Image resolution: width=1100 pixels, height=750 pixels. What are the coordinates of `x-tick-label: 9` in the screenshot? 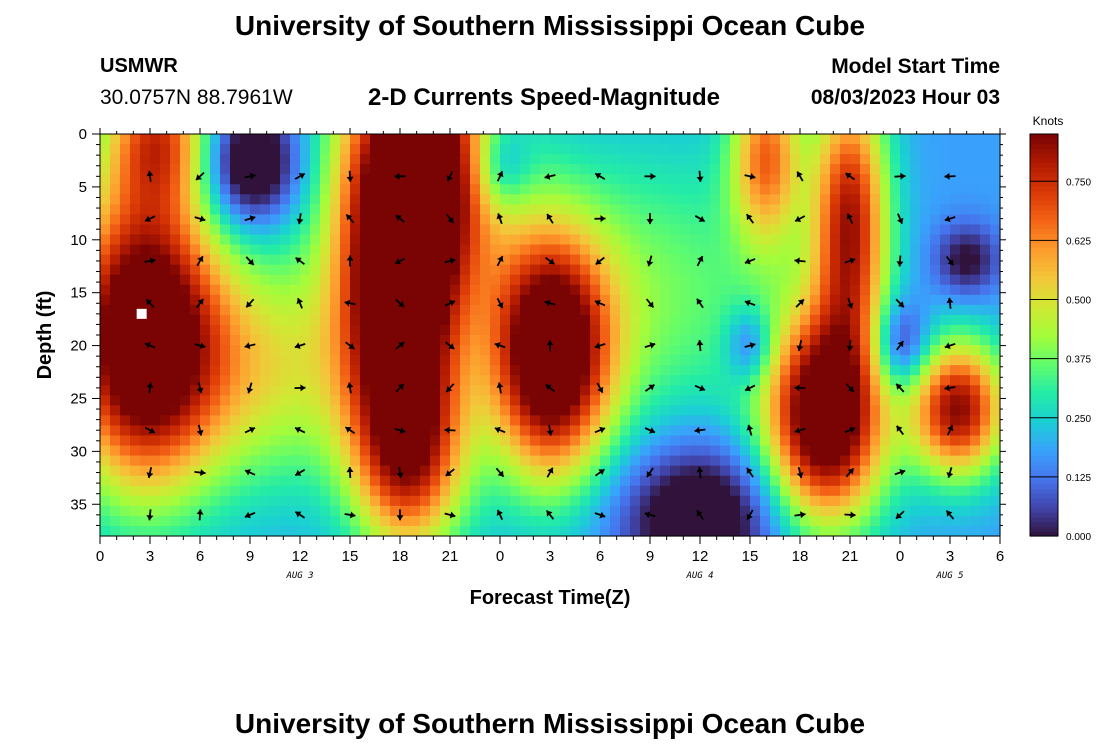 It's located at (250, 556).